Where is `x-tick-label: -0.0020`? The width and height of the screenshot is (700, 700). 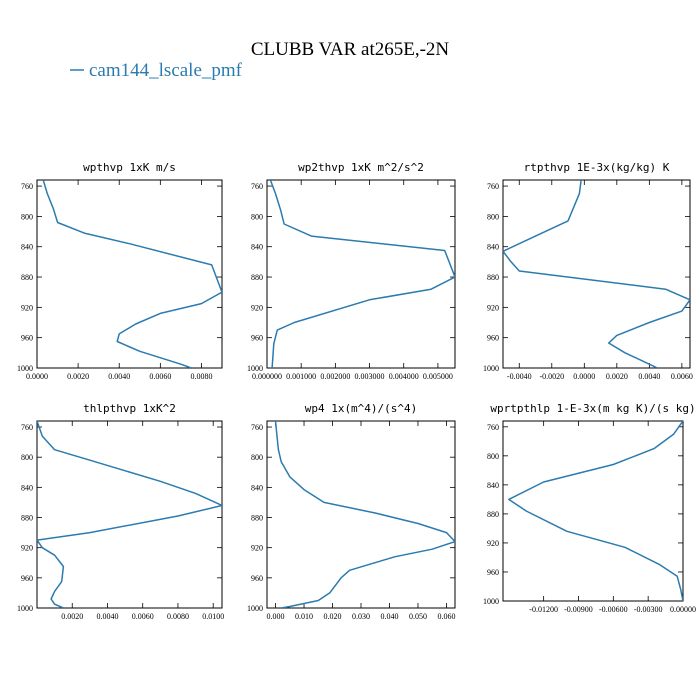 x-tick-label: -0.0020 is located at coordinates (551, 376).